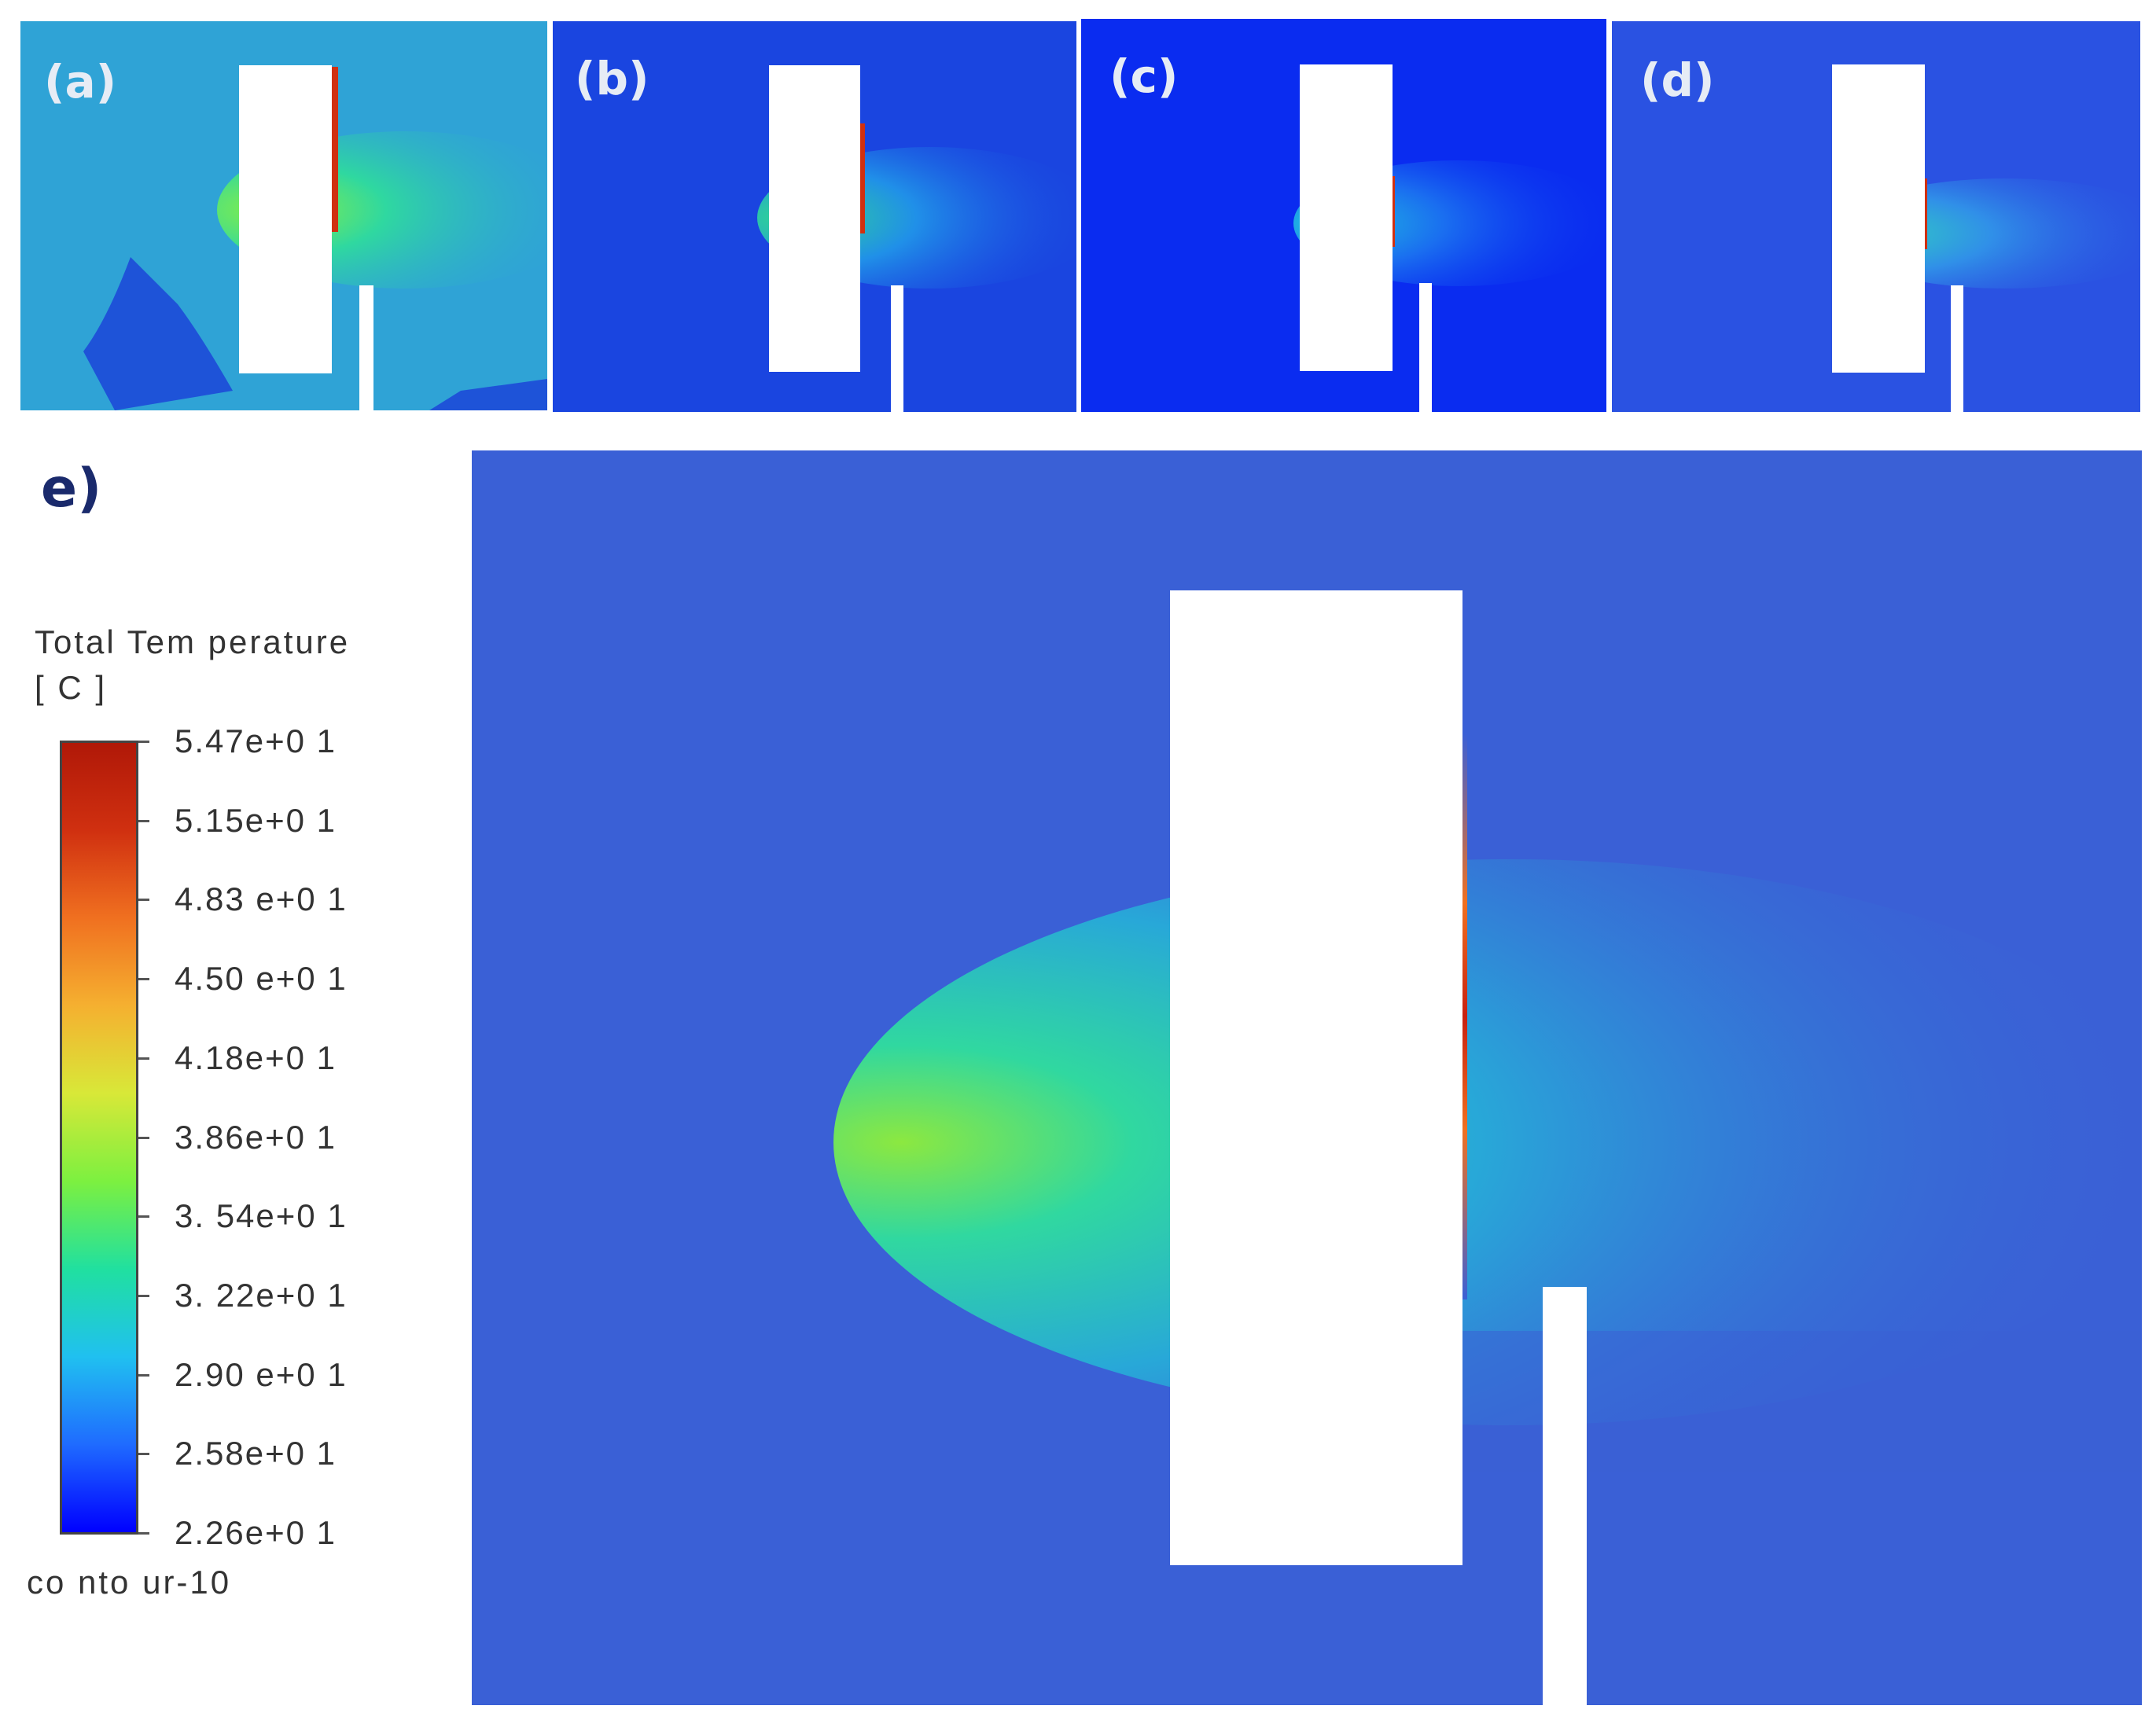 Image resolution: width=2156 pixels, height=1724 pixels. What do you see at coordinates (1144, 76) in the screenshot?
I see `panel-c-label: (c)` at bounding box center [1144, 76].